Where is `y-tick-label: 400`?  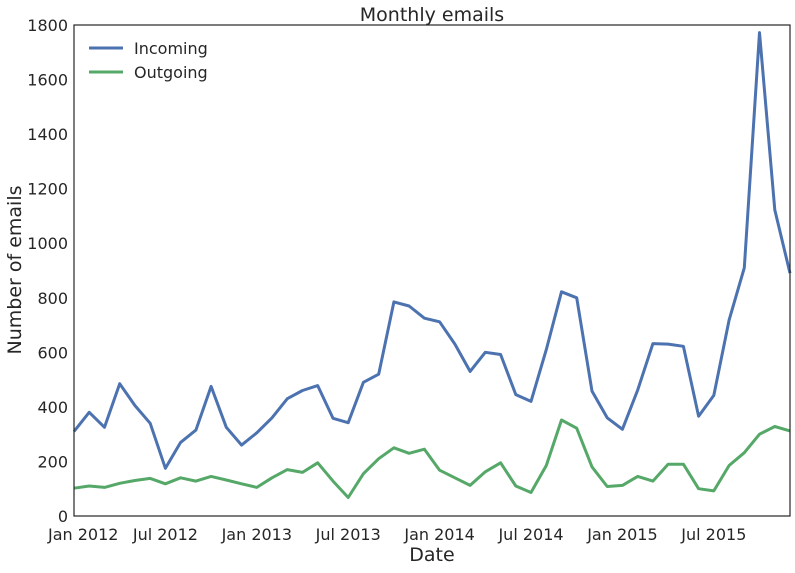 y-tick-label: 400 is located at coordinates (52, 407).